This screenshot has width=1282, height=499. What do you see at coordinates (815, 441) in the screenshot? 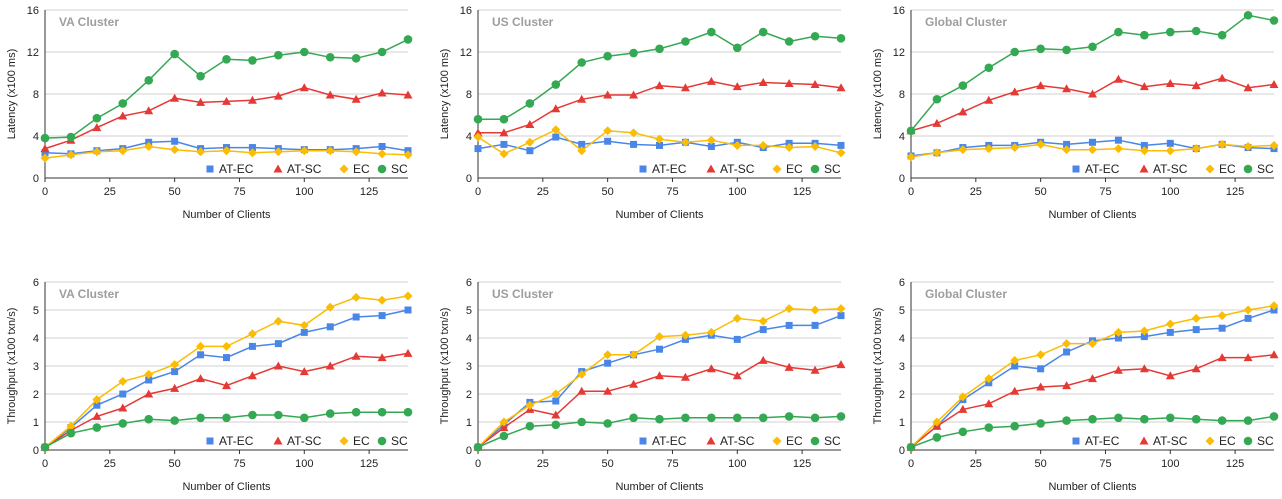
I see `legend-marker-sc` at bounding box center [815, 441].